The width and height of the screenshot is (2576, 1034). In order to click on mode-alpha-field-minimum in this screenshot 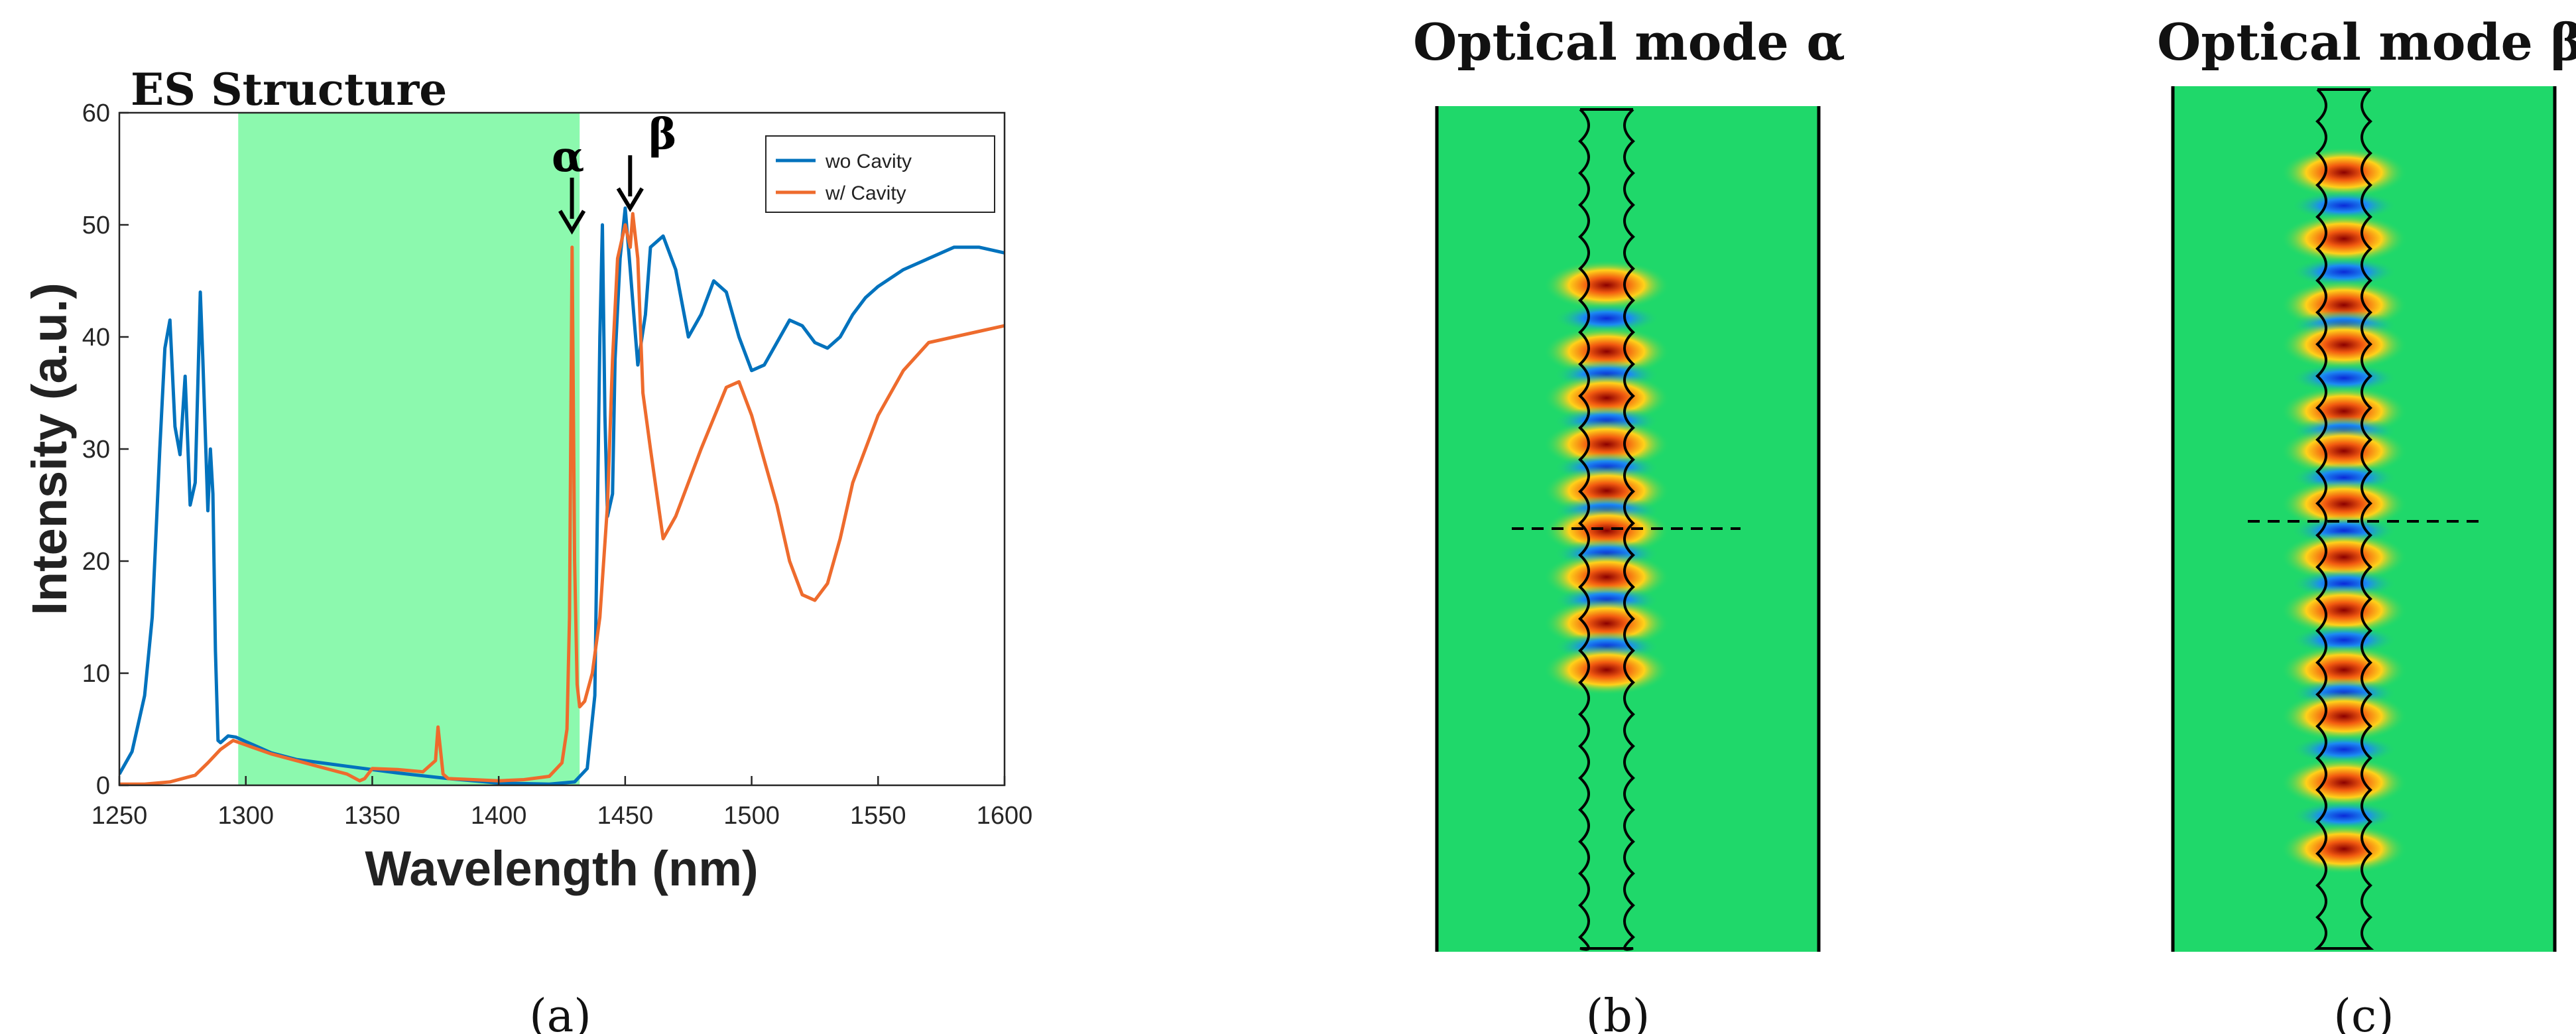, I will do `click(1607, 318)`.